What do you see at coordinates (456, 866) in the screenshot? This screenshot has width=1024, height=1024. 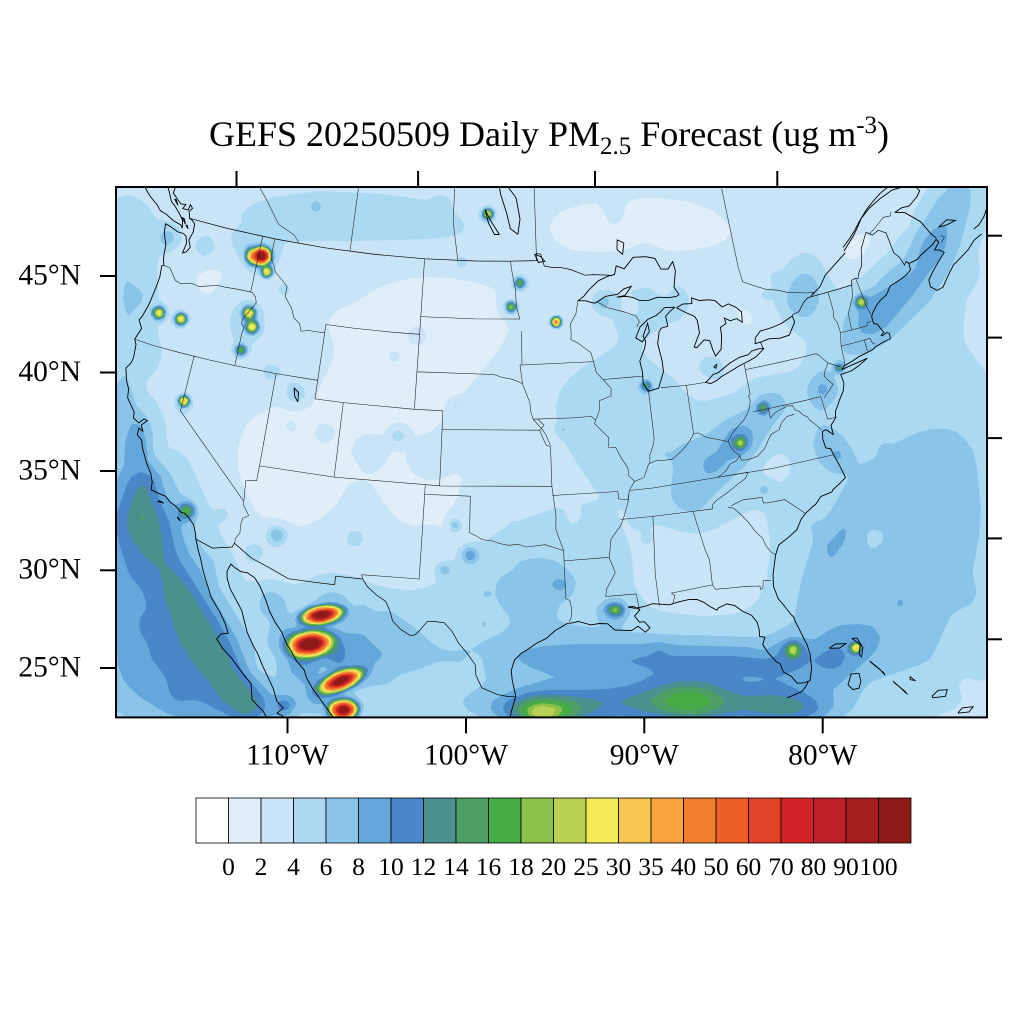 I see `svg-text: 14` at bounding box center [456, 866].